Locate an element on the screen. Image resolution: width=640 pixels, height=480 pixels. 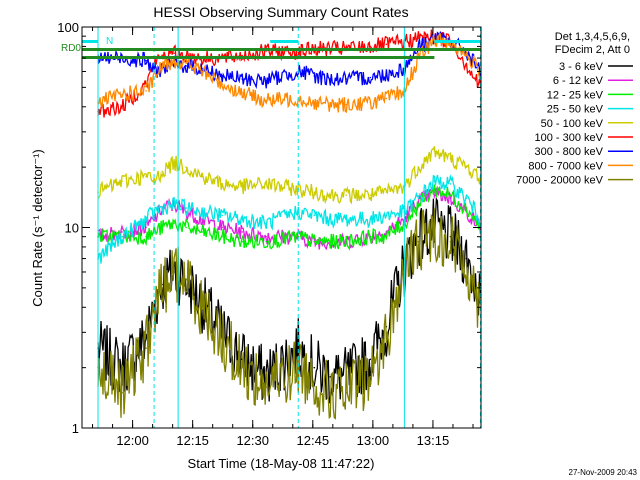
legend-label: 7000 - 20000 keV is located at coordinates (560, 181).